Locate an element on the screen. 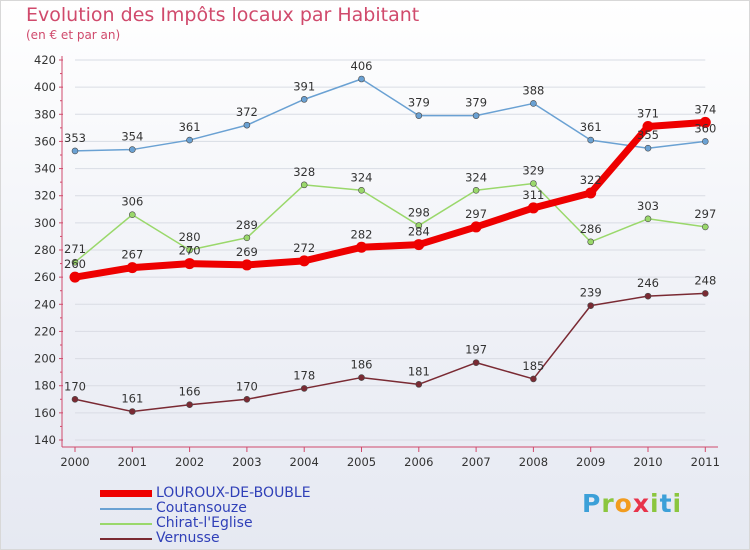 The width and height of the screenshot is (750, 550). y-tick-label: 380 is located at coordinates (45, 114).